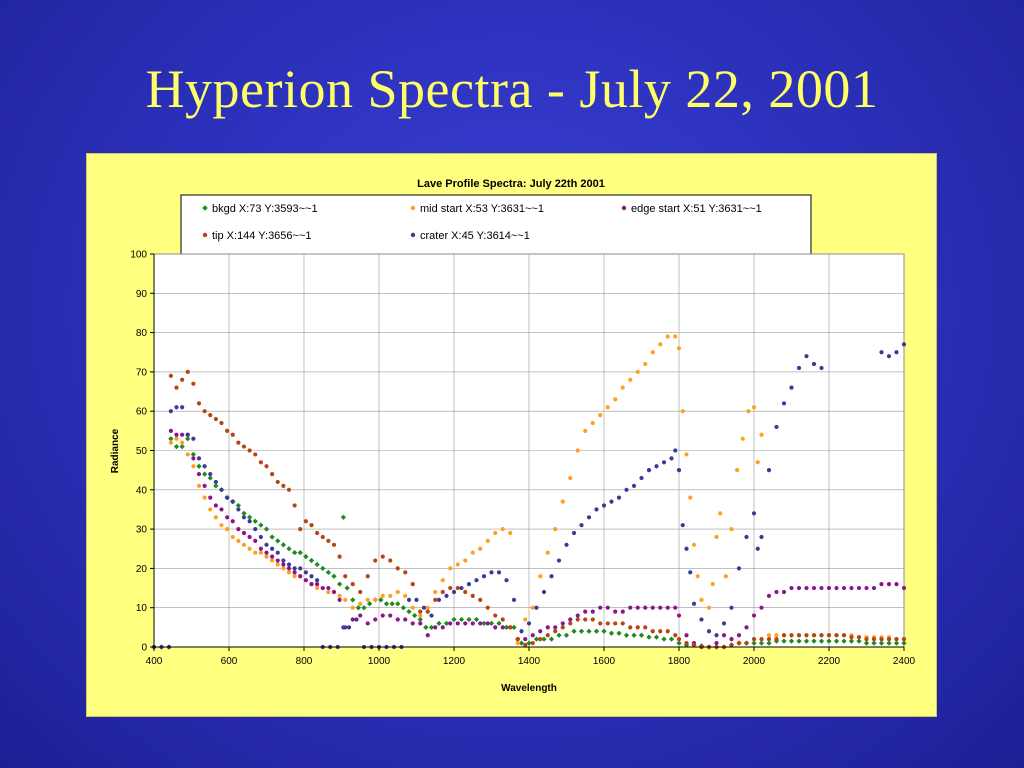 Image resolution: width=1024 pixels, height=768 pixels. What do you see at coordinates (512, 89) in the screenshot?
I see `slide-title: Hyperion Spectra - July 22, 2001` at bounding box center [512, 89].